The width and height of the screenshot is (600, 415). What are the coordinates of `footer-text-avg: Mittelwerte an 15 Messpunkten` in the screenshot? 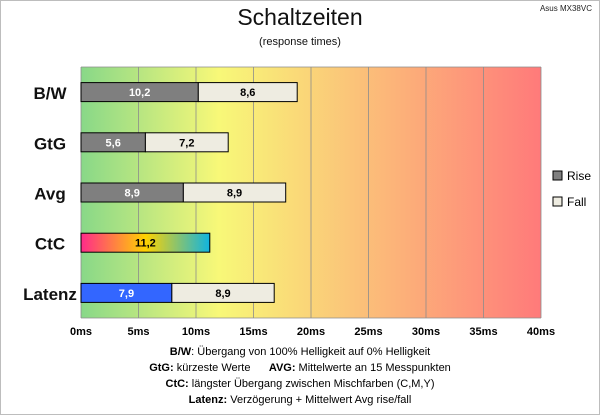 It's located at (373, 368).